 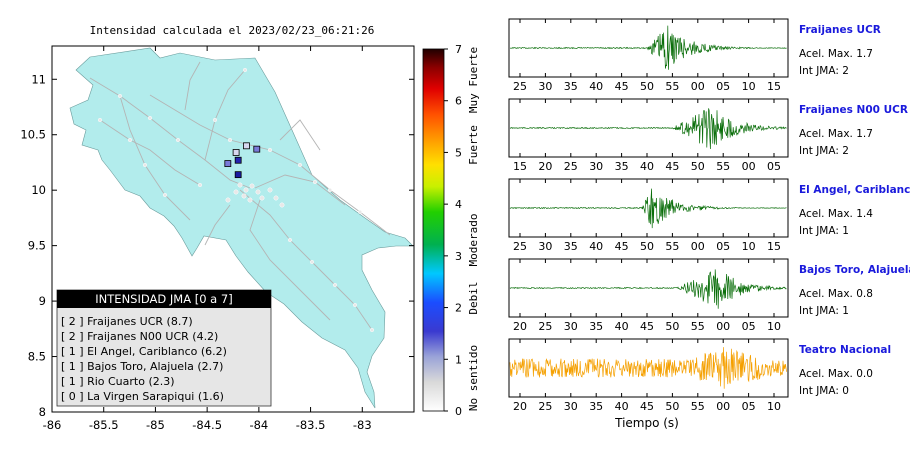 What do you see at coordinates (42, 412) in the screenshot?
I see `y-tick-label: 8` at bounding box center [42, 412].